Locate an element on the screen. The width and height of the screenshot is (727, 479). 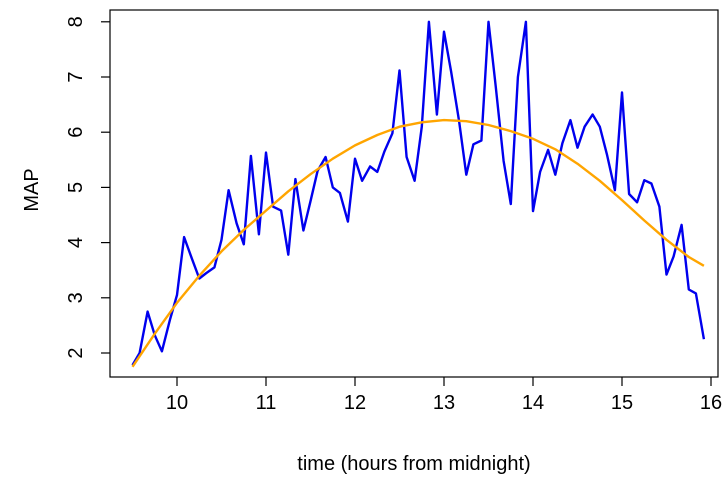
x-tick-label: 14 is located at coordinates (533, 403).